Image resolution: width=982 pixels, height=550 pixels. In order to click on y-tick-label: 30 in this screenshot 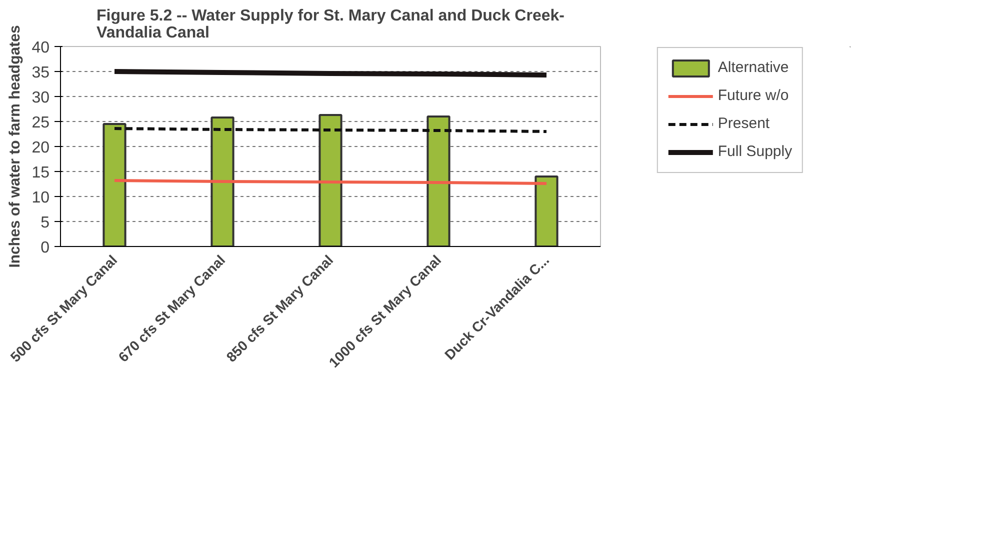, I will do `click(41, 98)`.